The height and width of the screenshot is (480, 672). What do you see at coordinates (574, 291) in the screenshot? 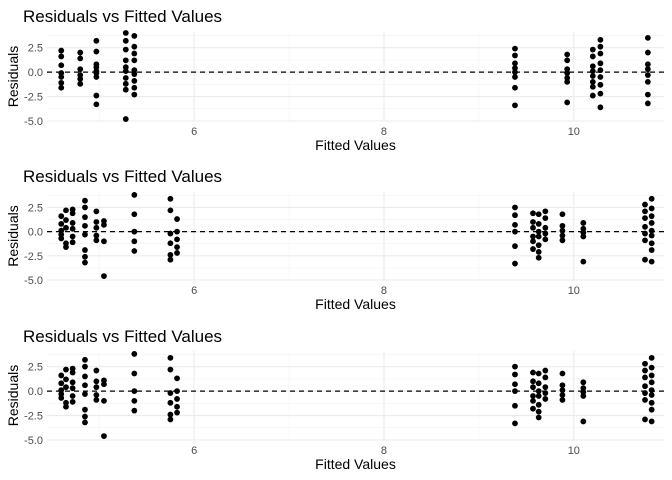
I see `x-tick-label: 10` at bounding box center [574, 291].